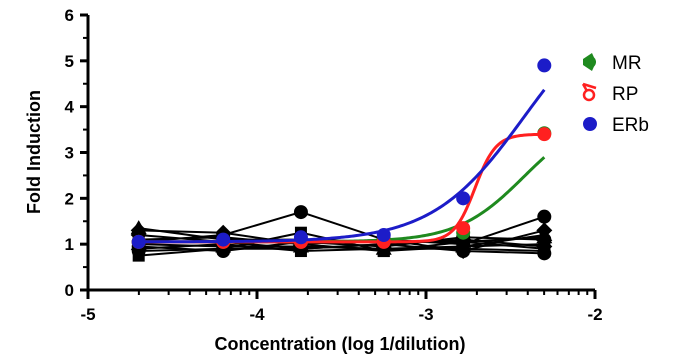 This screenshot has width=692, height=356. Describe the element at coordinates (69, 61) in the screenshot. I see `y-tick-label: 5` at that location.